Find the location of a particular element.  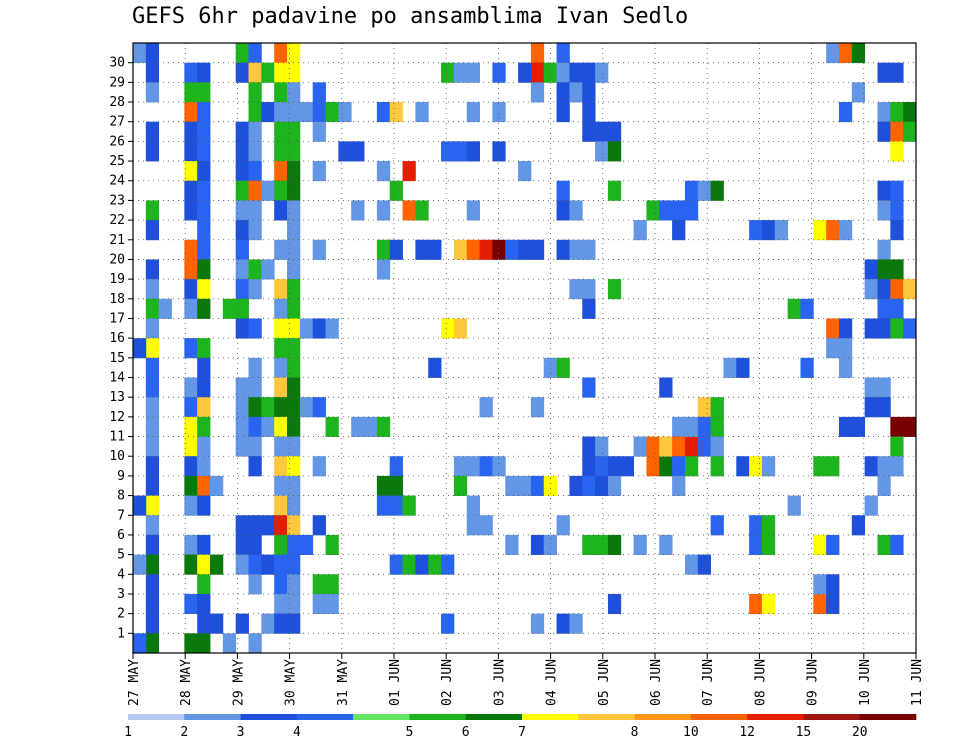

colorbar-label: 4 is located at coordinates (297, 732).